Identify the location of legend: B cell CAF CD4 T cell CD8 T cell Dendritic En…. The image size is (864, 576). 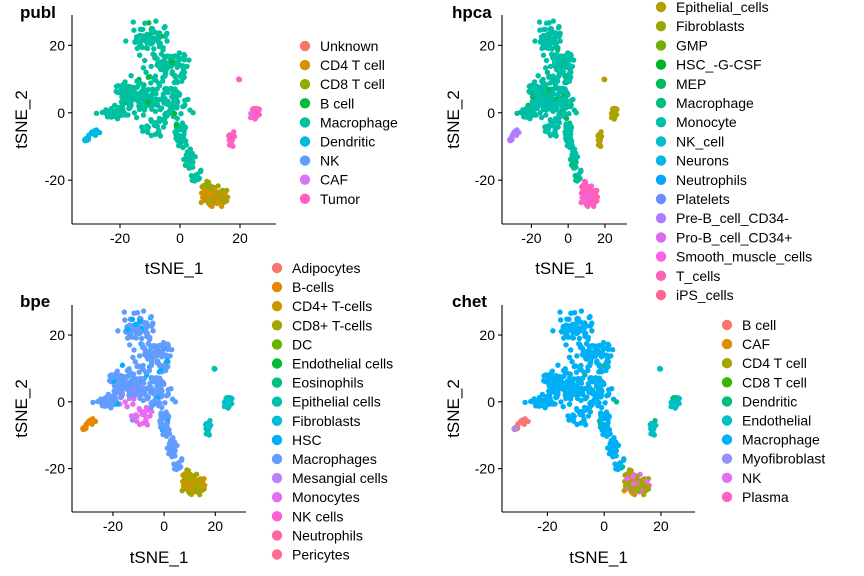
(773, 411).